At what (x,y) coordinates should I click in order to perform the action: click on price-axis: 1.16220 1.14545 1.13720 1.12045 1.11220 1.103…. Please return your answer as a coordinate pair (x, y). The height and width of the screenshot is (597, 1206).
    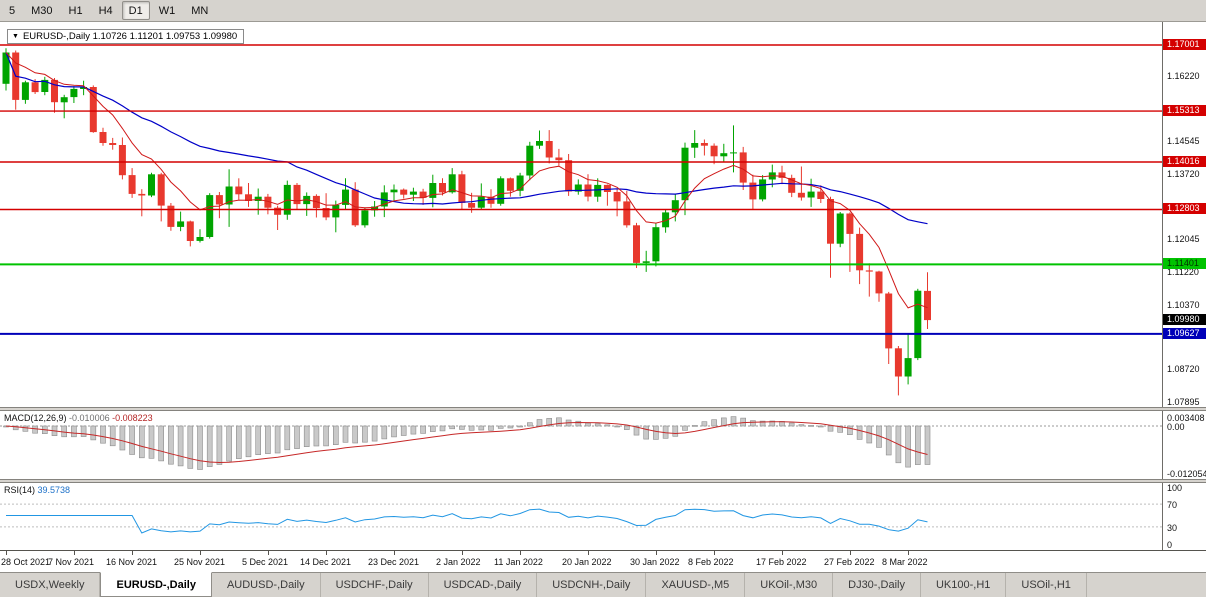
    Looking at the image, I should click on (1184, 286).